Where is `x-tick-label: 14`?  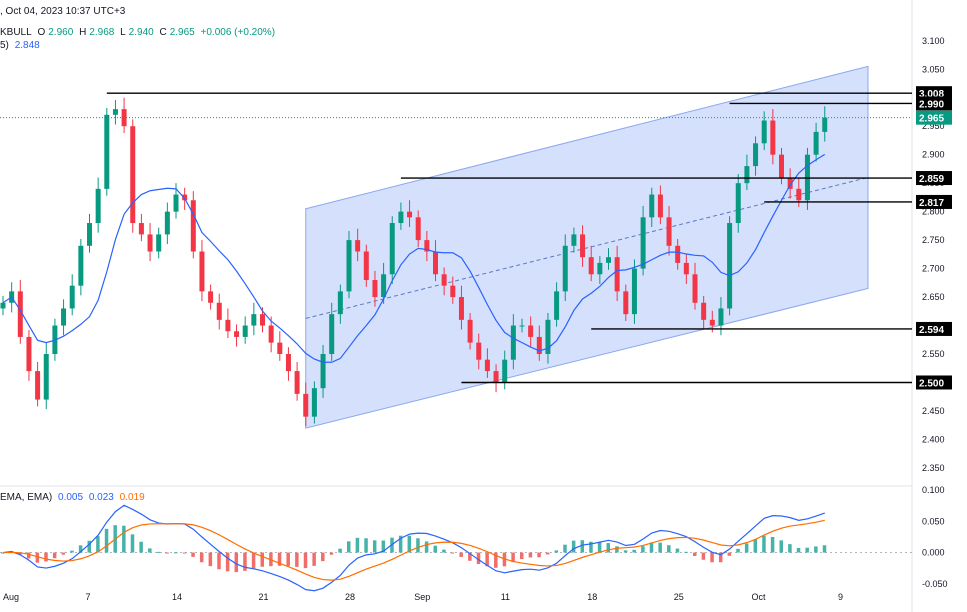
x-tick-label: 14 is located at coordinates (177, 597).